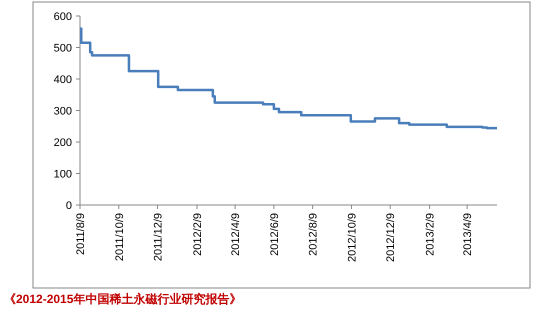  I want to click on x-tick-label: 2012/6/9, so click(274, 234).